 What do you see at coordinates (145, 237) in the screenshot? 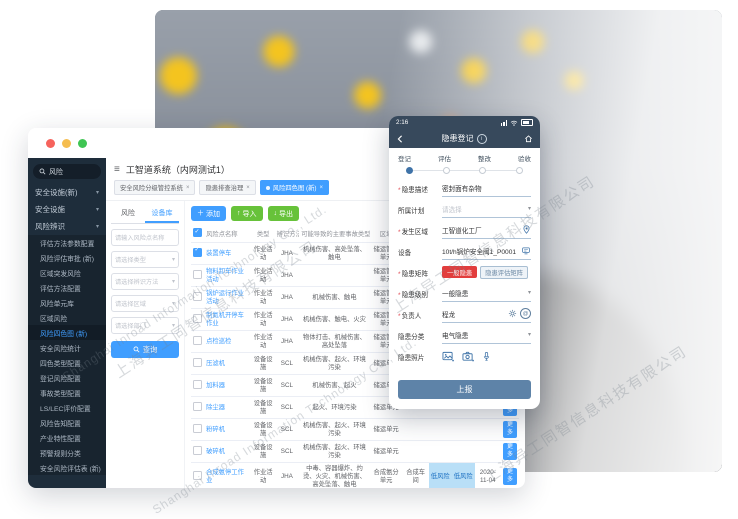
I see `filter-risk-point-name-input: 请输入风险点名称` at bounding box center [145, 237].